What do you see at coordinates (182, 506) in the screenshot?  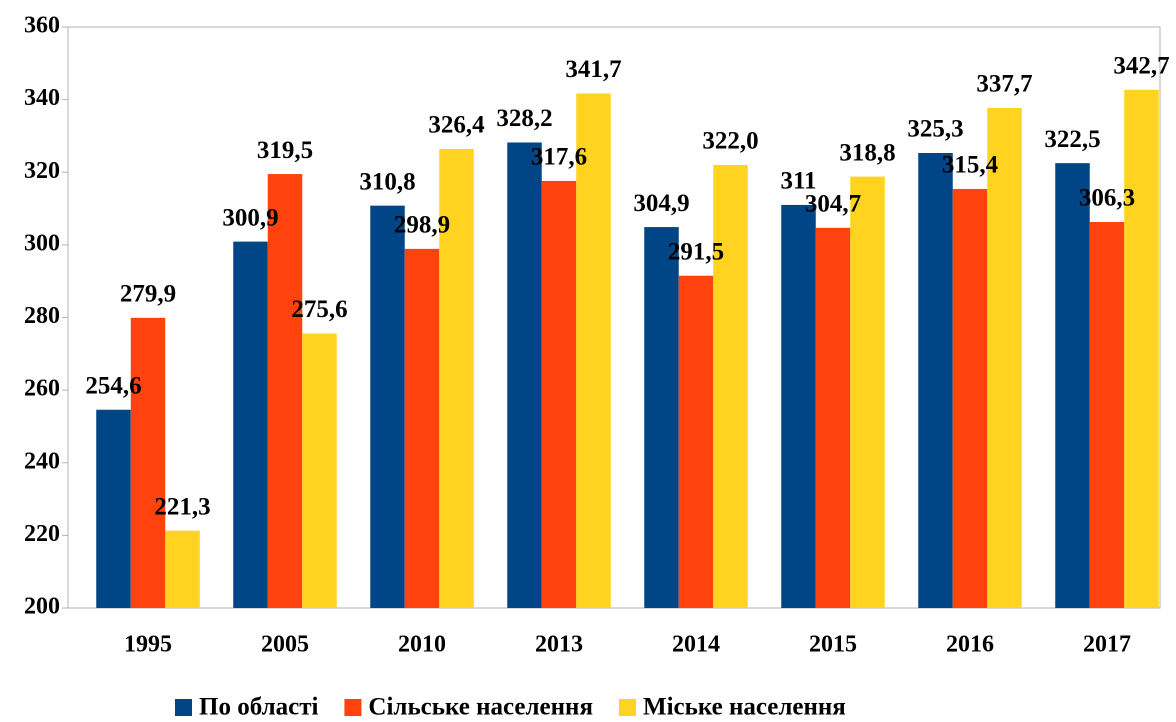 I see `value-label: 221,3` at bounding box center [182, 506].